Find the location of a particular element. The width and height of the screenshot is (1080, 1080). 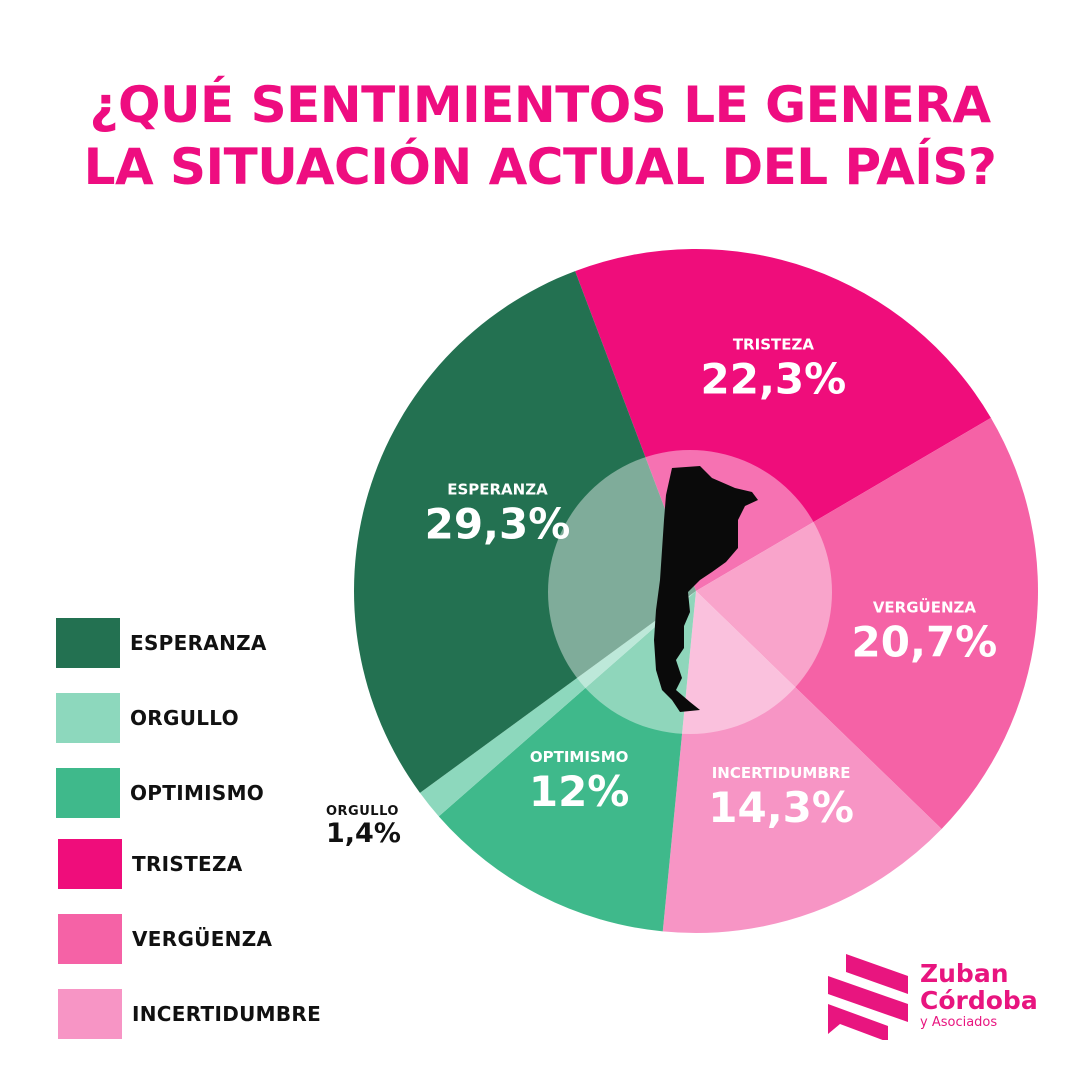

pie-slice-vergüenza is located at coordinates (867, 623).